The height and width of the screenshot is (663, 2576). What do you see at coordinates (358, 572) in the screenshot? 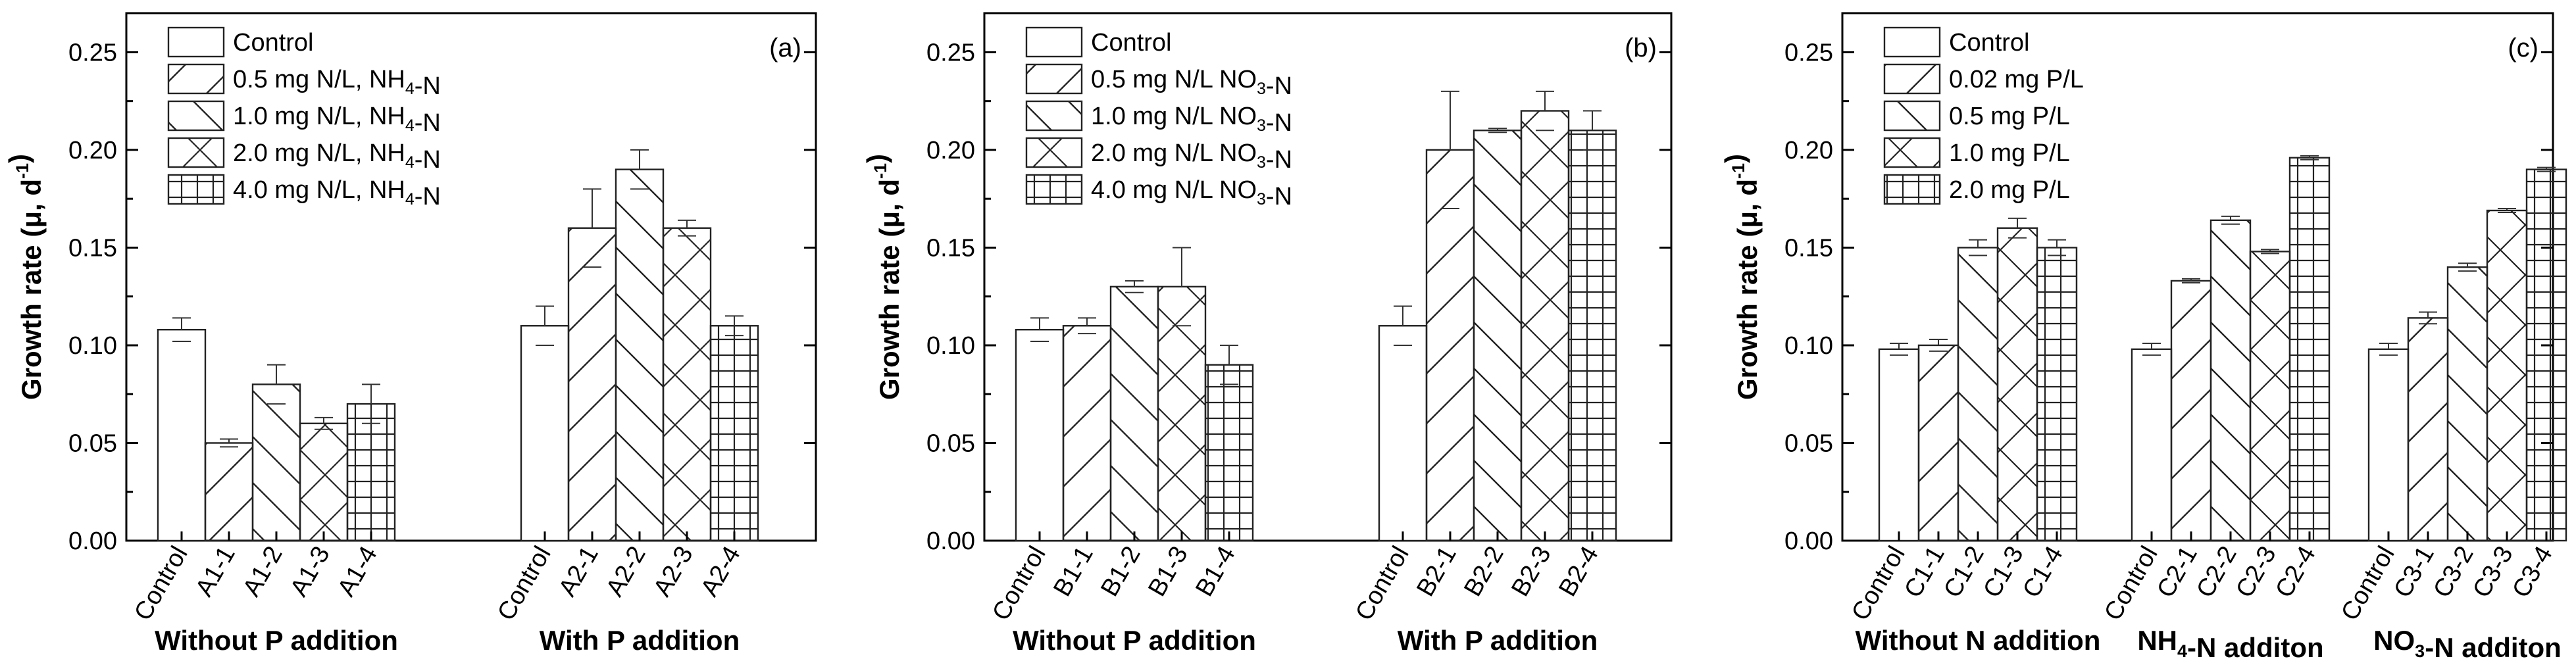
I see `x-tick-label: A1-4` at bounding box center [358, 572].